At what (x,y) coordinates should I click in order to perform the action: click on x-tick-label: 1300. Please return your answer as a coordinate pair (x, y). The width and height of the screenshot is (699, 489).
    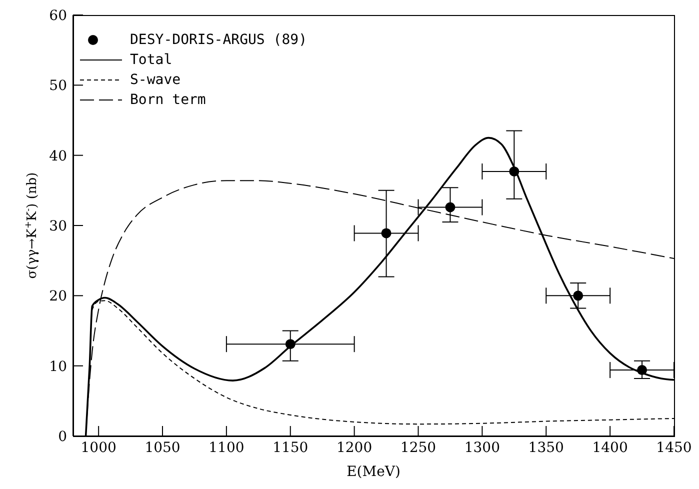
    Looking at the image, I should click on (482, 448).